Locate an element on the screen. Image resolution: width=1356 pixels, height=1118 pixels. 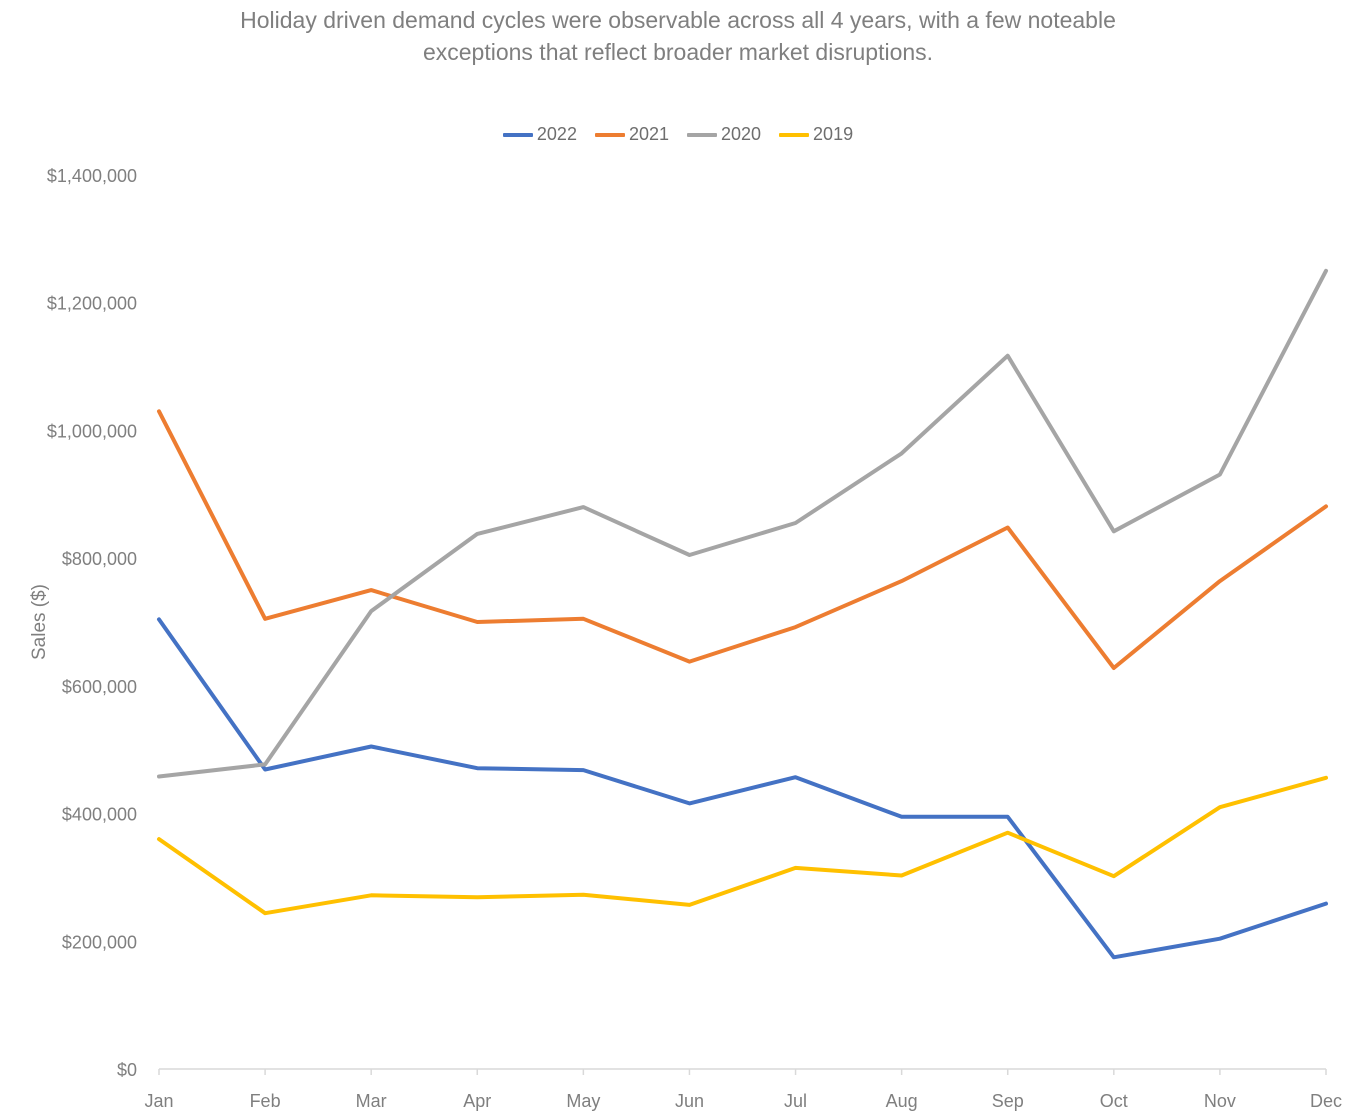
legend-swatch-2019 is located at coordinates (794, 134).